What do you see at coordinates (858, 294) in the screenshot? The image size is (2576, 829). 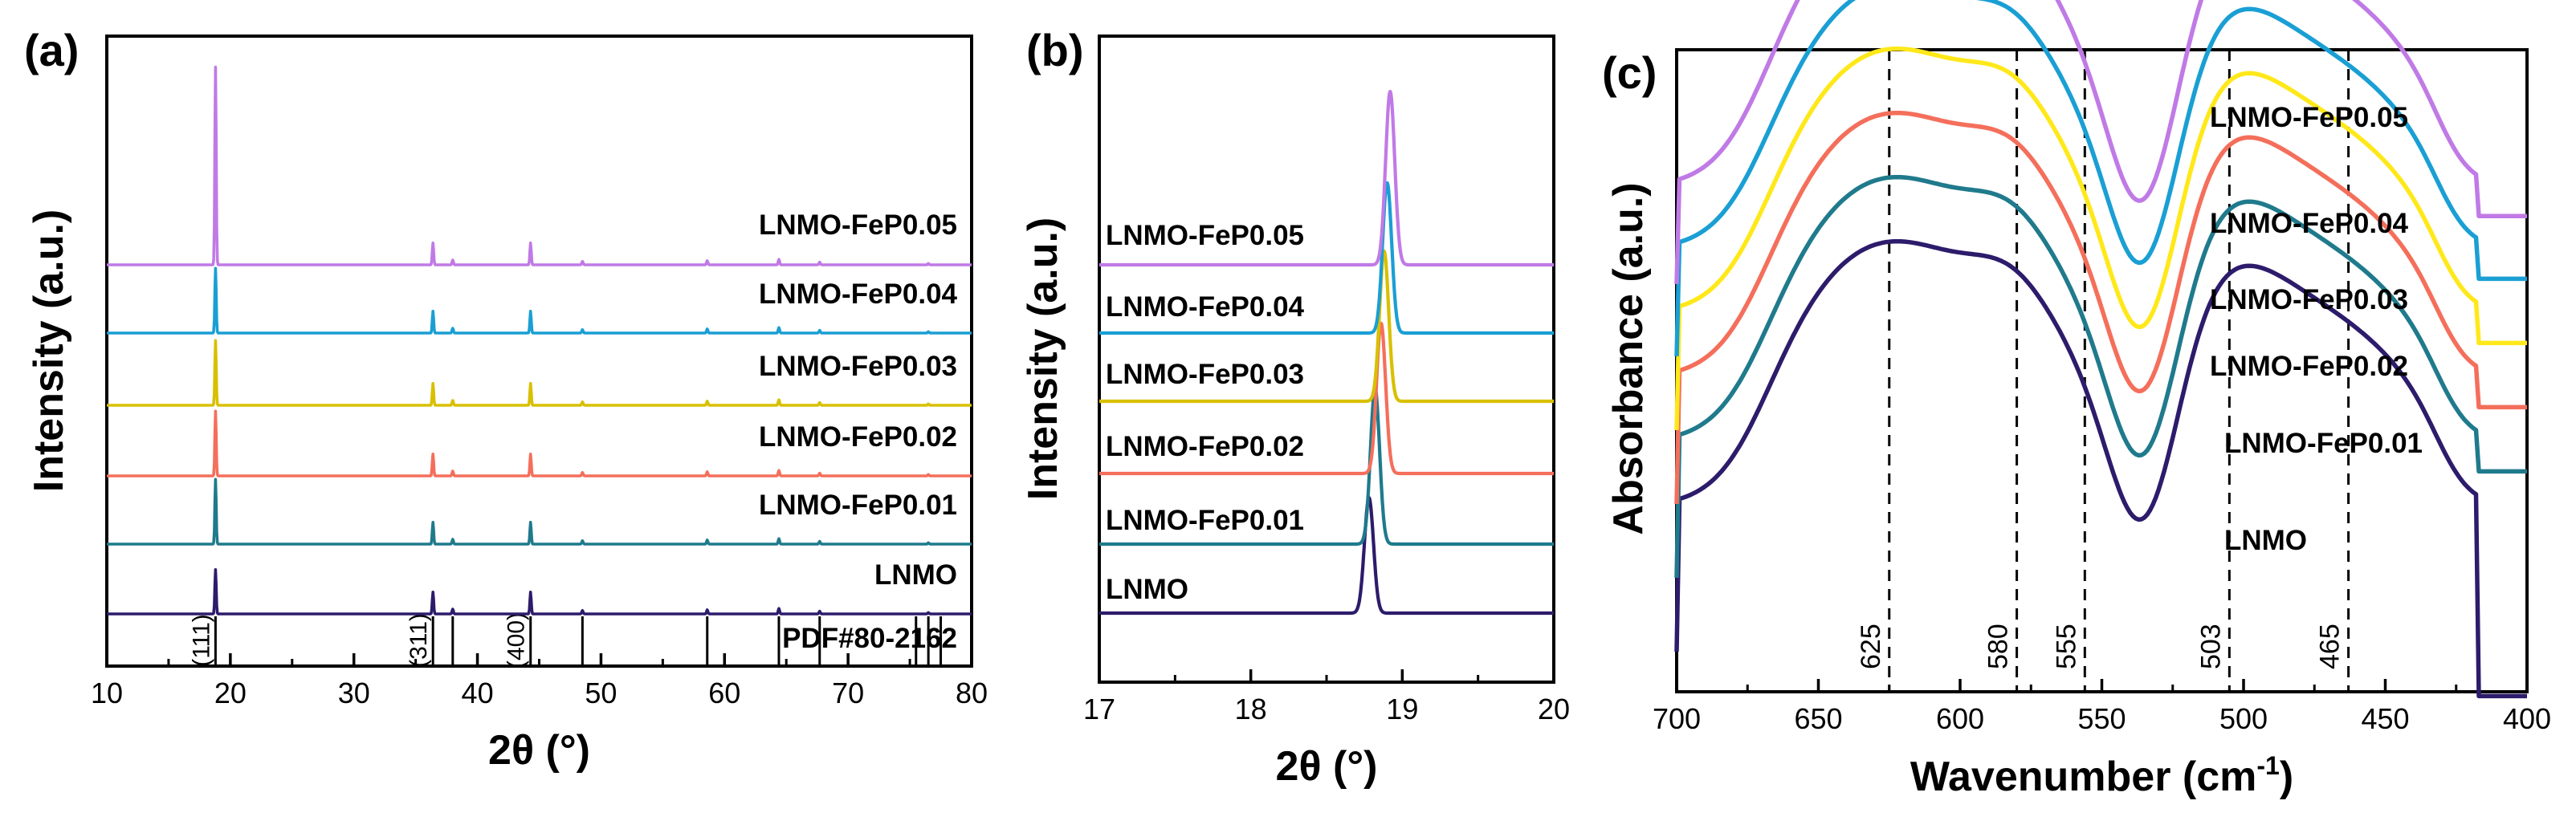 I see `a-series-label-lnmo-fep0-04: LNMO-FeP0.04` at bounding box center [858, 294].